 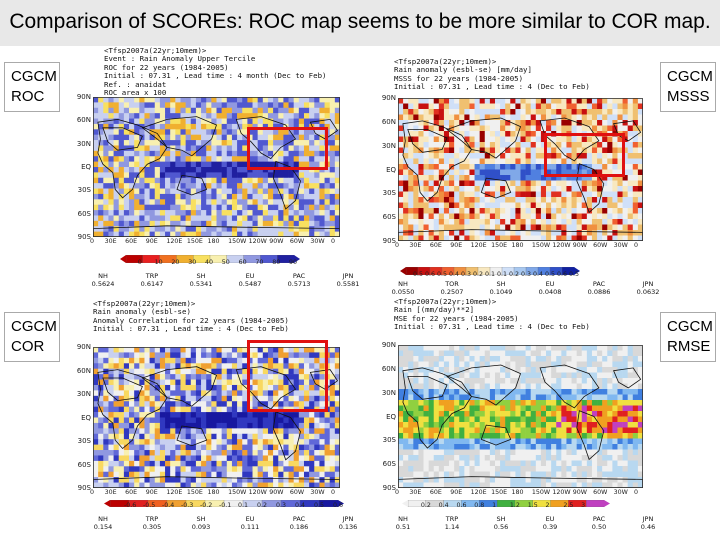 What do you see at coordinates (300, 505) in the screenshot?
I see `colorbar-tick-label: 0.4` at bounding box center [300, 505].